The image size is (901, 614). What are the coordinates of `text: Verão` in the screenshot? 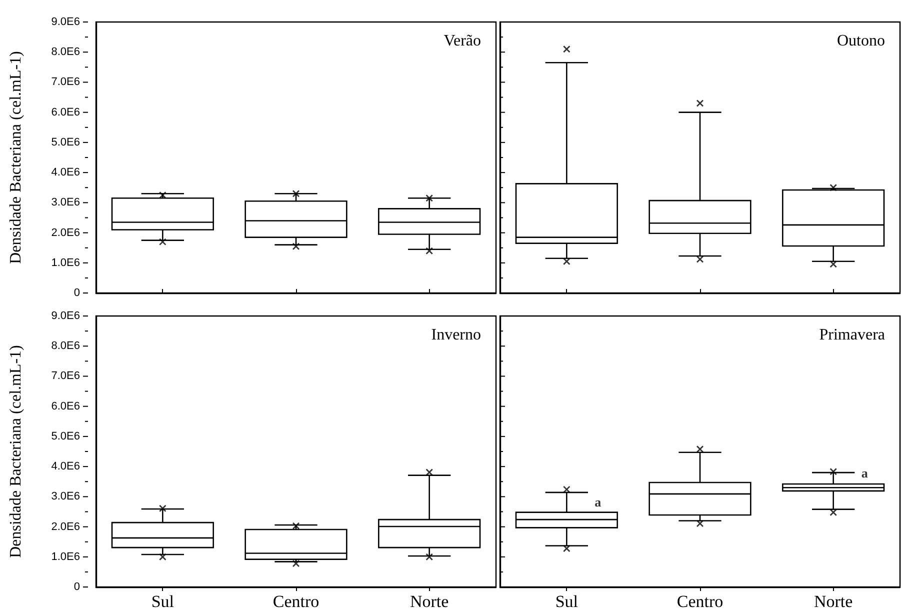 It's located at (462, 41).